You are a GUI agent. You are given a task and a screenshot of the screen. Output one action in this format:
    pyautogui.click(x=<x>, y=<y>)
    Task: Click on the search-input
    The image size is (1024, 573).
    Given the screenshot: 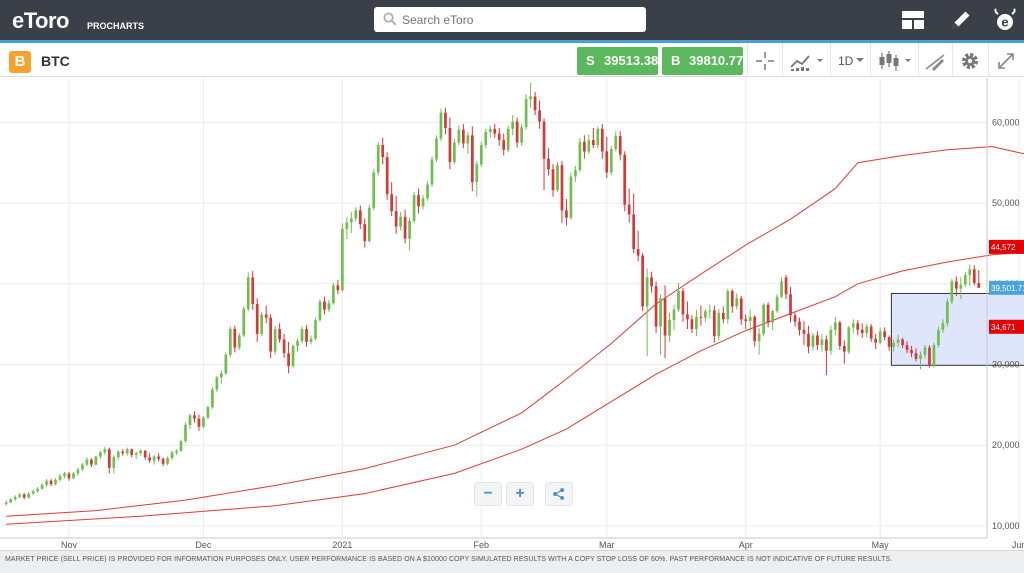 What is the action you would take?
    pyautogui.click(x=520, y=19)
    